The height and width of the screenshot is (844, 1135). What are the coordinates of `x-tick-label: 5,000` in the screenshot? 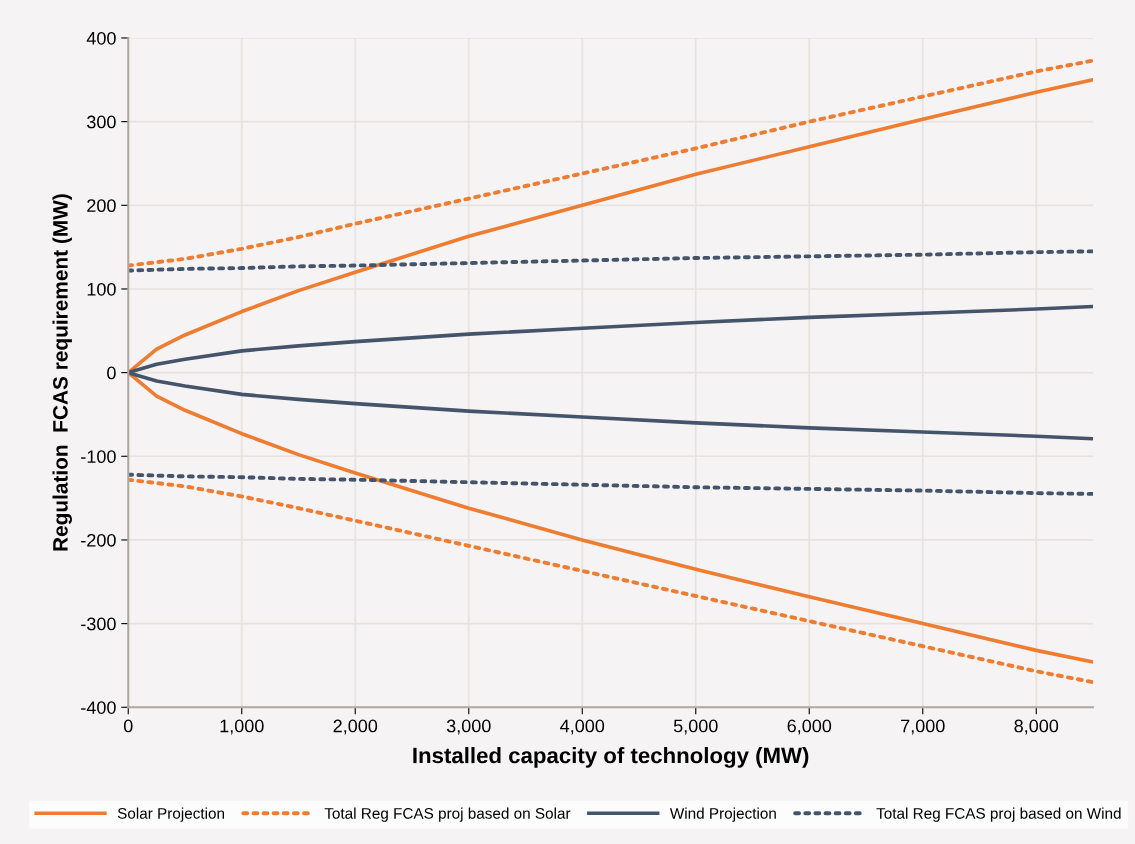 It's located at (695, 727).